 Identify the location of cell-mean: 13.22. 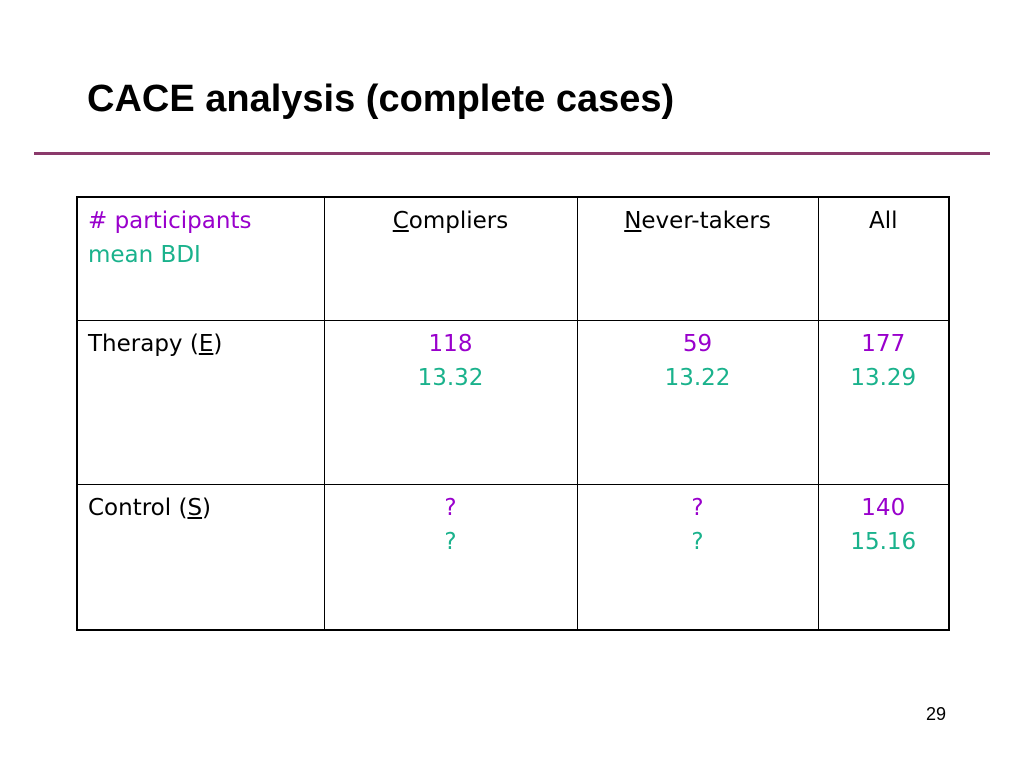
(697, 377).